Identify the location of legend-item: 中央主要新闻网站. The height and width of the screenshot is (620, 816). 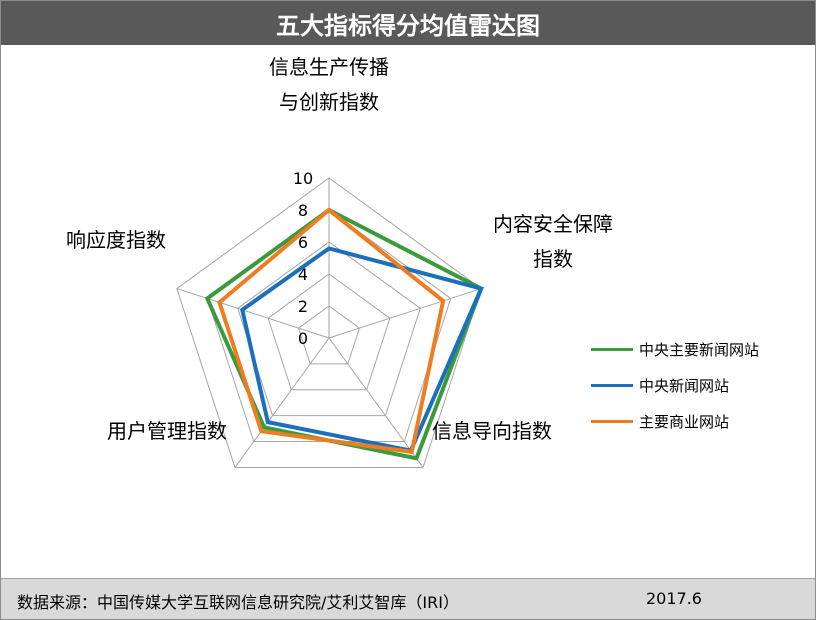
(675, 349).